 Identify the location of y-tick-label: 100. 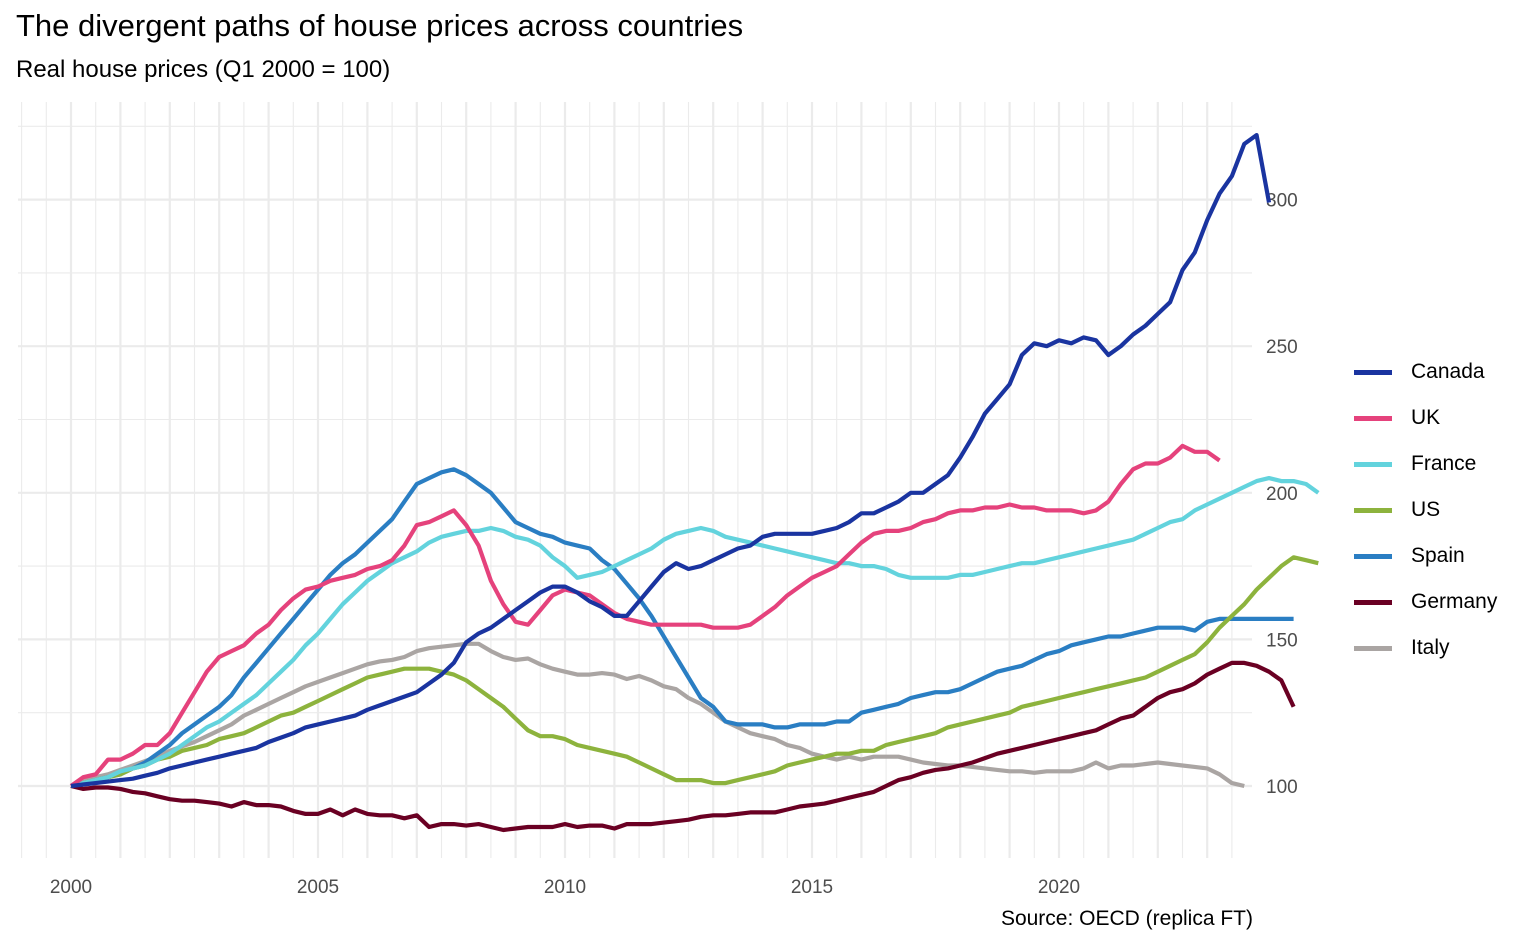
(1282, 787).